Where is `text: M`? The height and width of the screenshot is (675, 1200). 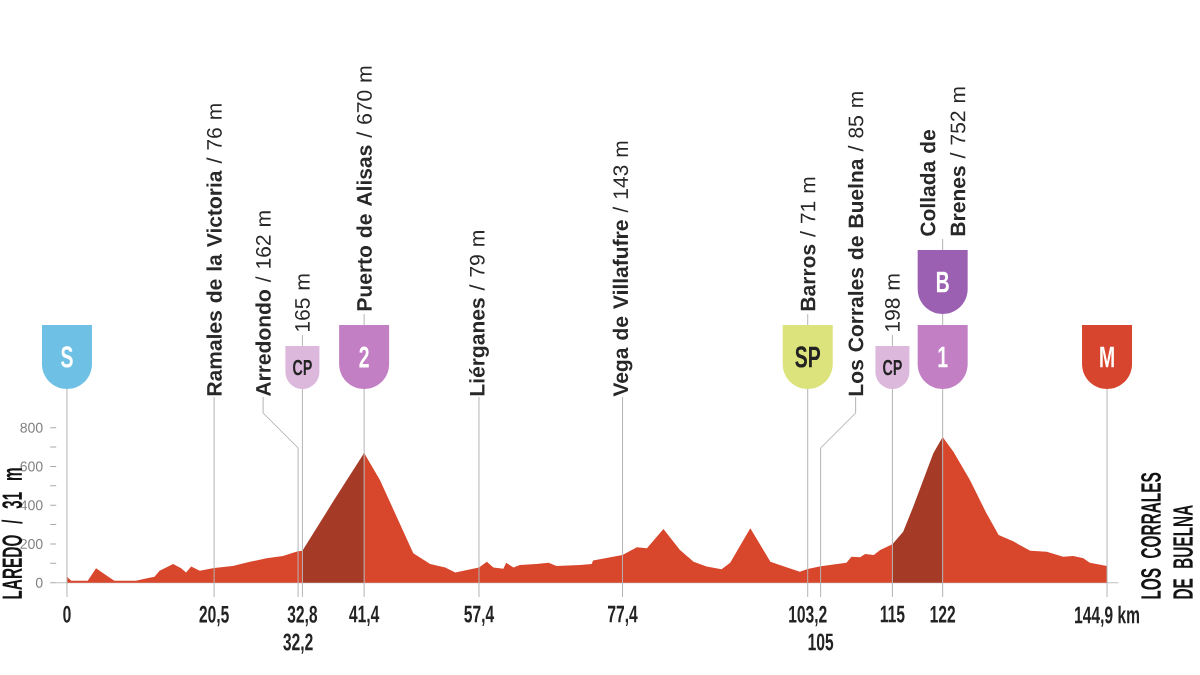 text: M is located at coordinates (1107, 357).